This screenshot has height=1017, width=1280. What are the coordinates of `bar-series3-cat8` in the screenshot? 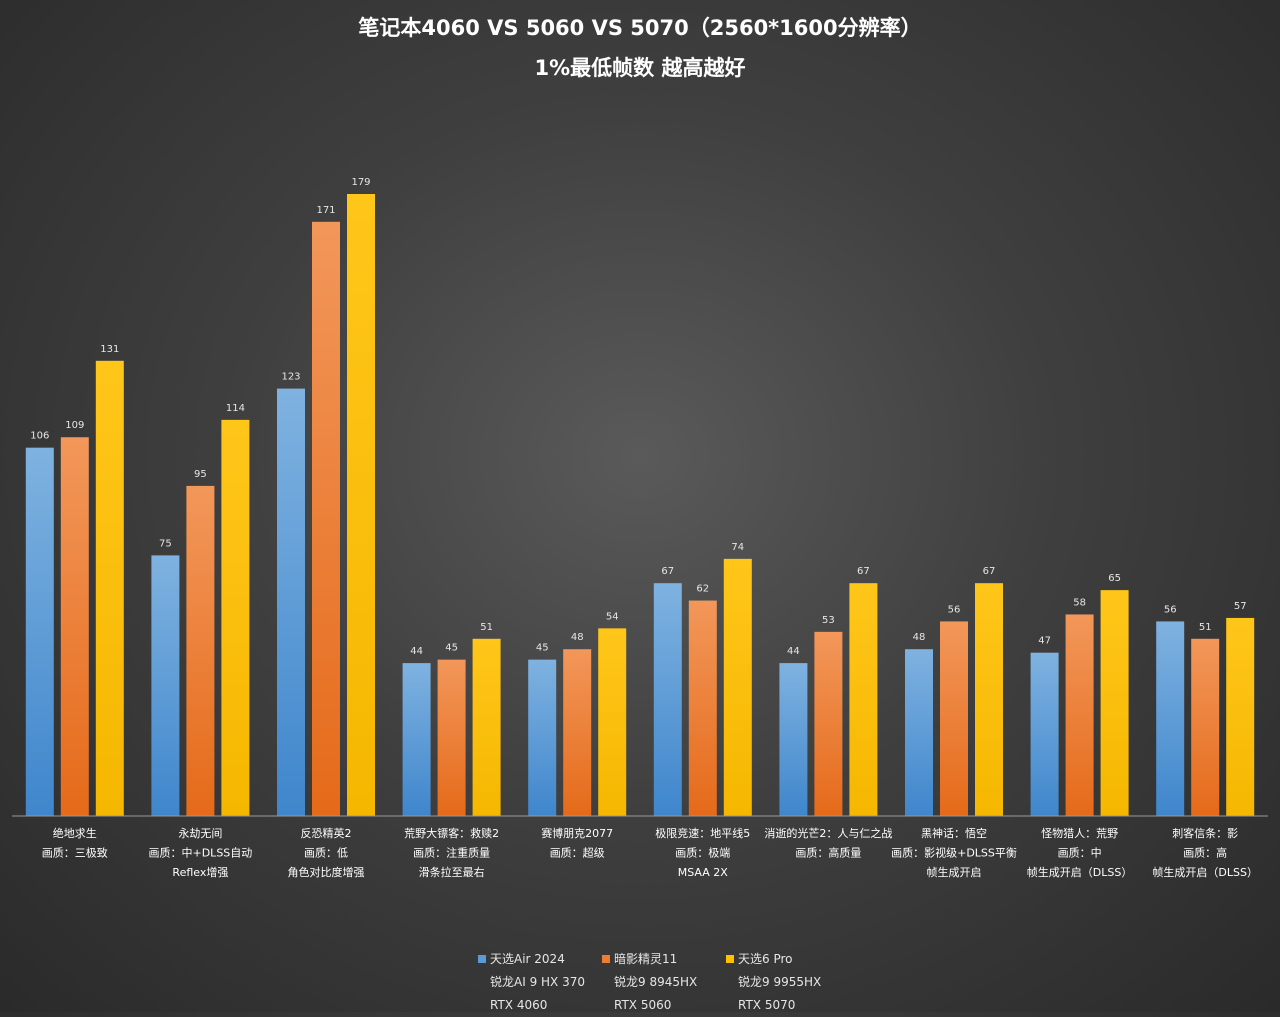 It's located at (989, 699).